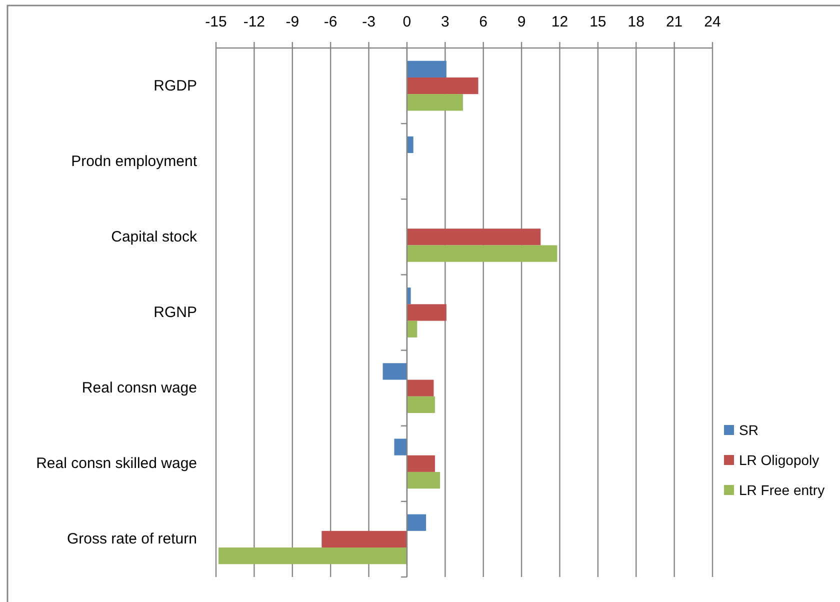 Image resolution: width=840 pixels, height=602 pixels. Describe the element at coordinates (521, 22) in the screenshot. I see `x-tick-label: 9` at that location.